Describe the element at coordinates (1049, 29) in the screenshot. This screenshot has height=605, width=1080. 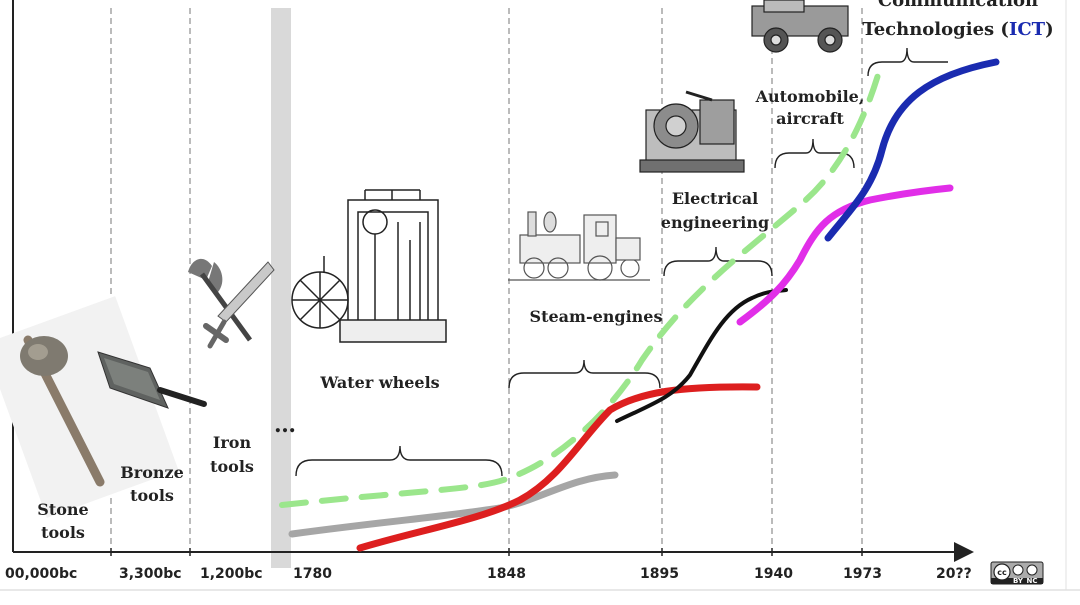
I see `ict-label-suffix: )` at that location.